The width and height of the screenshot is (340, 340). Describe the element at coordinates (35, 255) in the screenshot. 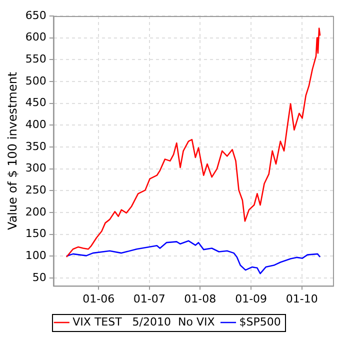

I see `y-tick-label: 100` at that location.